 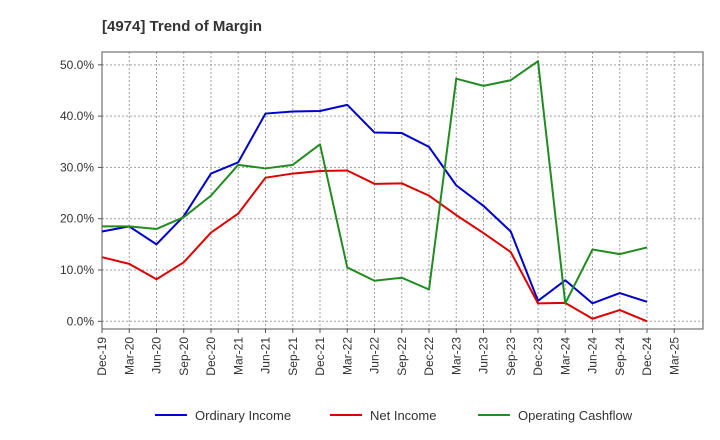 I want to click on y-tick-label: 0.0%, so click(x=81, y=321).